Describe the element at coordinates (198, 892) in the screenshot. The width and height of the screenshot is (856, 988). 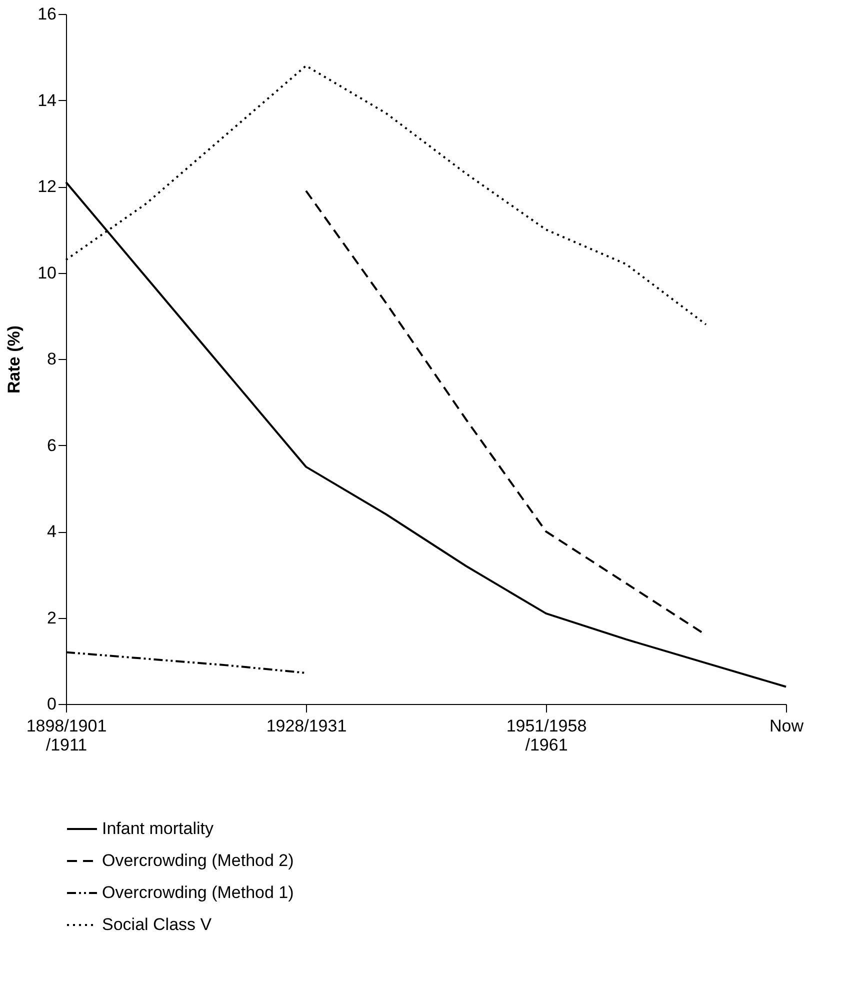
I see `legend-label: Overcrowding (Method 1)` at that location.